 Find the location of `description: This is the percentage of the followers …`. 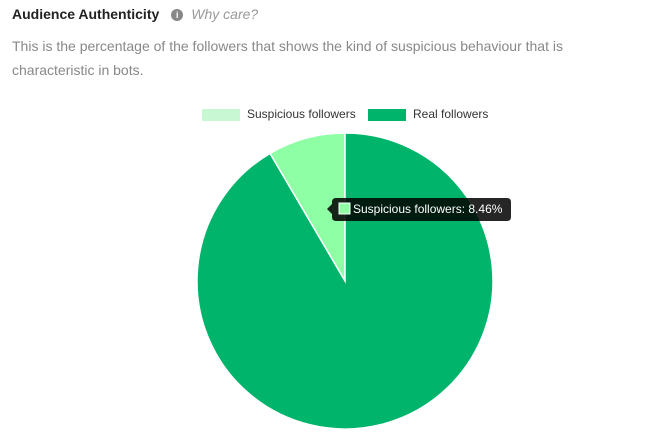

description: This is the percentage of the followers … is located at coordinates (287, 58).